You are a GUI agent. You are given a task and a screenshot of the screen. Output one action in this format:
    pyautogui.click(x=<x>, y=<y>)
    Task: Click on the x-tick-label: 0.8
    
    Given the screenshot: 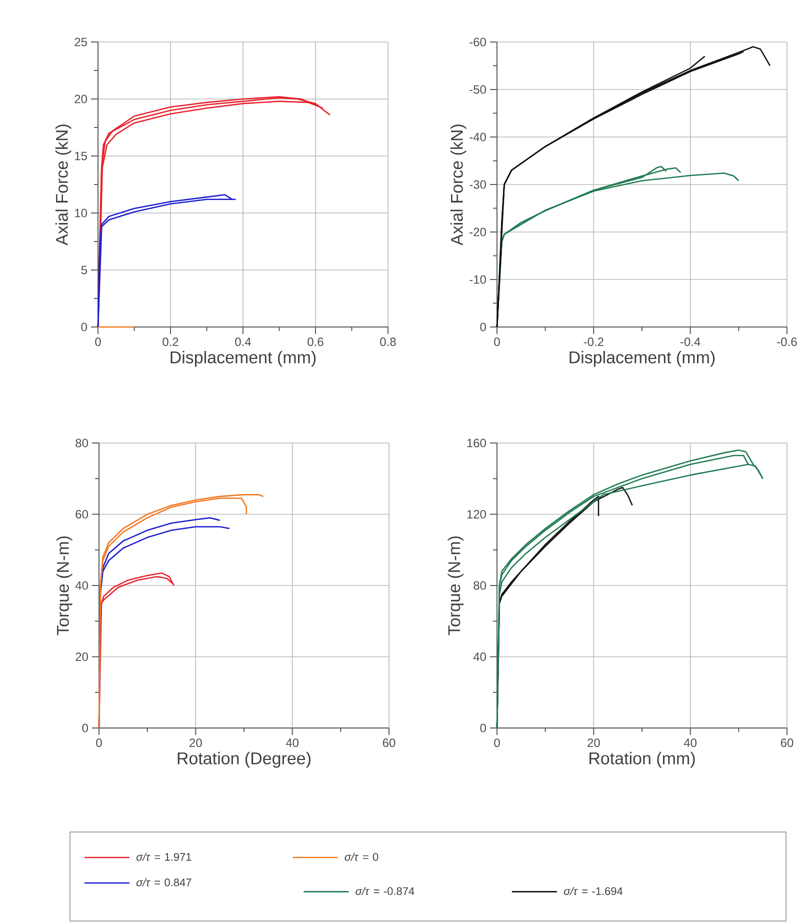 What is the action you would take?
    pyautogui.click(x=388, y=342)
    